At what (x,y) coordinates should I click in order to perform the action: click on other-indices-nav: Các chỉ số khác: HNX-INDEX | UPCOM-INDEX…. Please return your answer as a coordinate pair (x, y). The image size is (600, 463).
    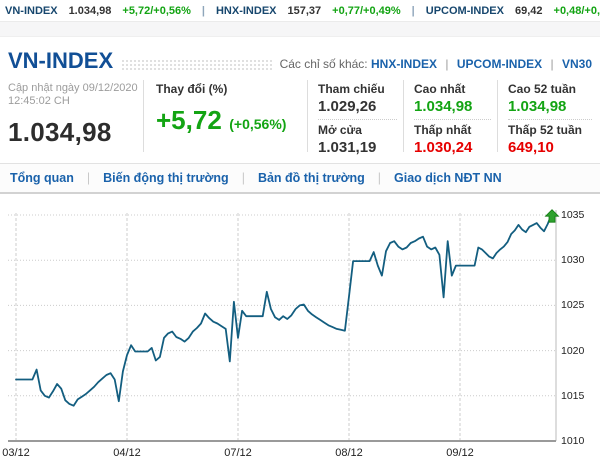
    Looking at the image, I should click on (436, 64).